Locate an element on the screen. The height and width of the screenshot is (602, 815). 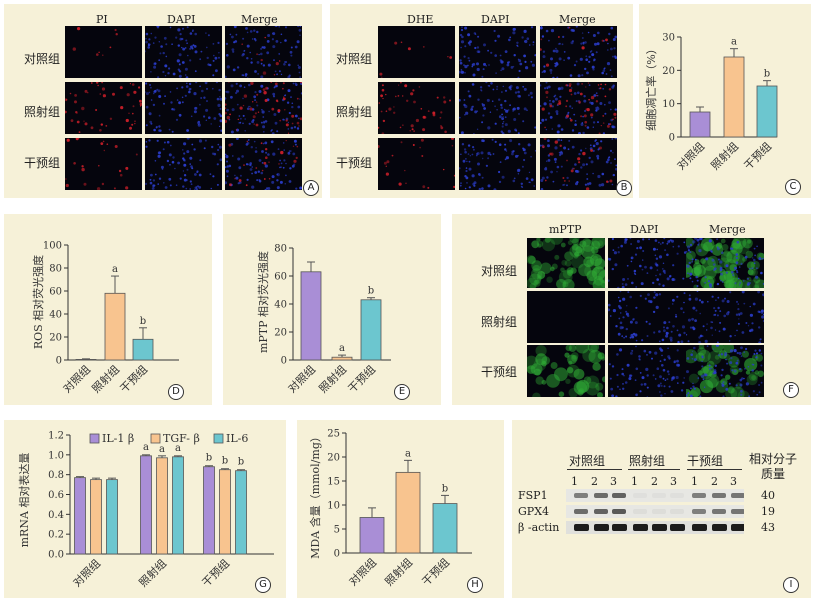
micrograph-dapi-irradiation is located at coordinates (497, 107).